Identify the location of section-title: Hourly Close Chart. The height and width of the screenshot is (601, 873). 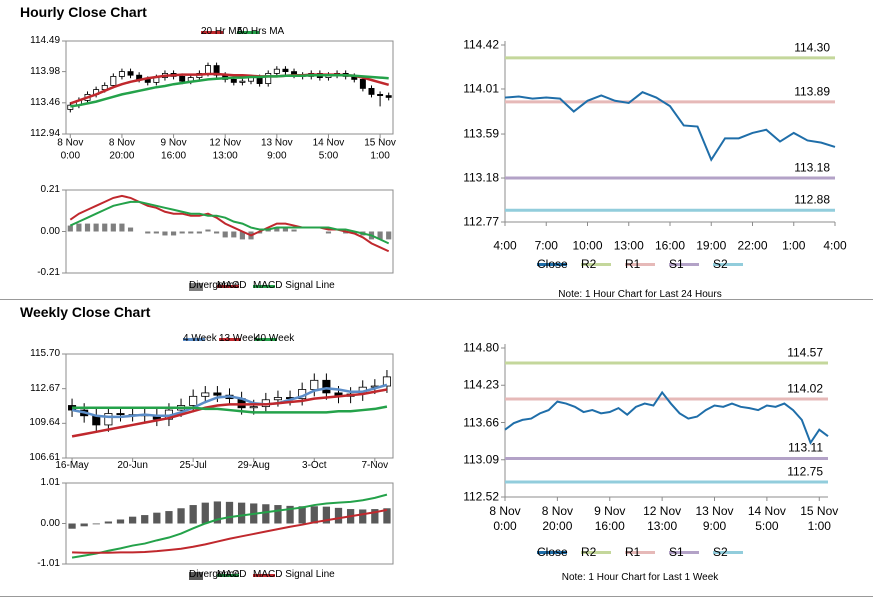
(83, 12).